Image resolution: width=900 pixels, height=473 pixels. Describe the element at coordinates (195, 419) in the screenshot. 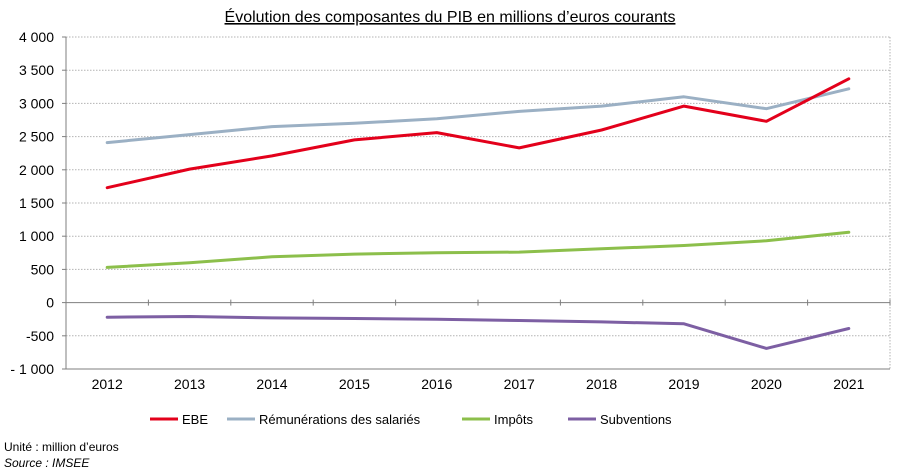

I see `legend-label: EBE` at that location.